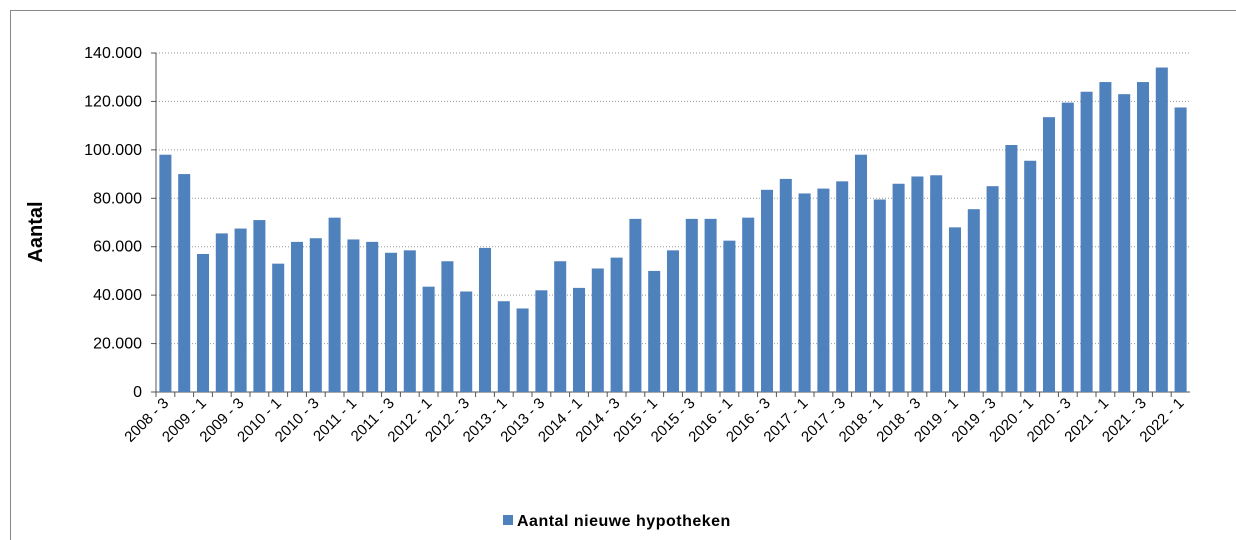 The image size is (1236, 540). What do you see at coordinates (117, 295) in the screenshot?
I see `y-tick-label: 40.000` at bounding box center [117, 295].